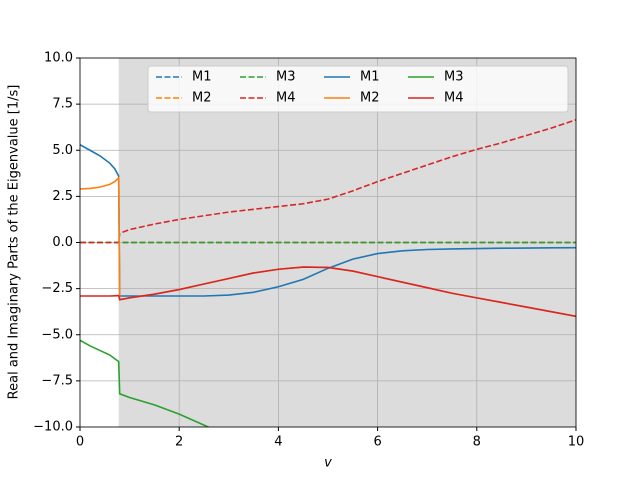 This screenshot has height=480, width=640. What do you see at coordinates (328, 463) in the screenshot?
I see `x-axis-label: v` at bounding box center [328, 463].